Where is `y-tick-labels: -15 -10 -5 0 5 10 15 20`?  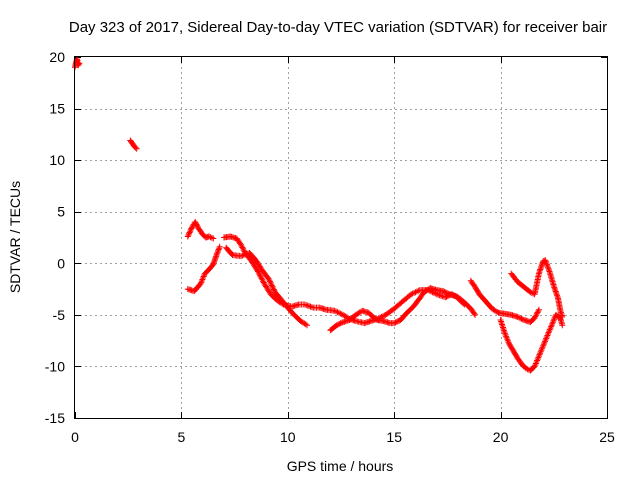 y-tick-labels: -15 -10 -5 0 5 10 15 20 is located at coordinates (55, 237).